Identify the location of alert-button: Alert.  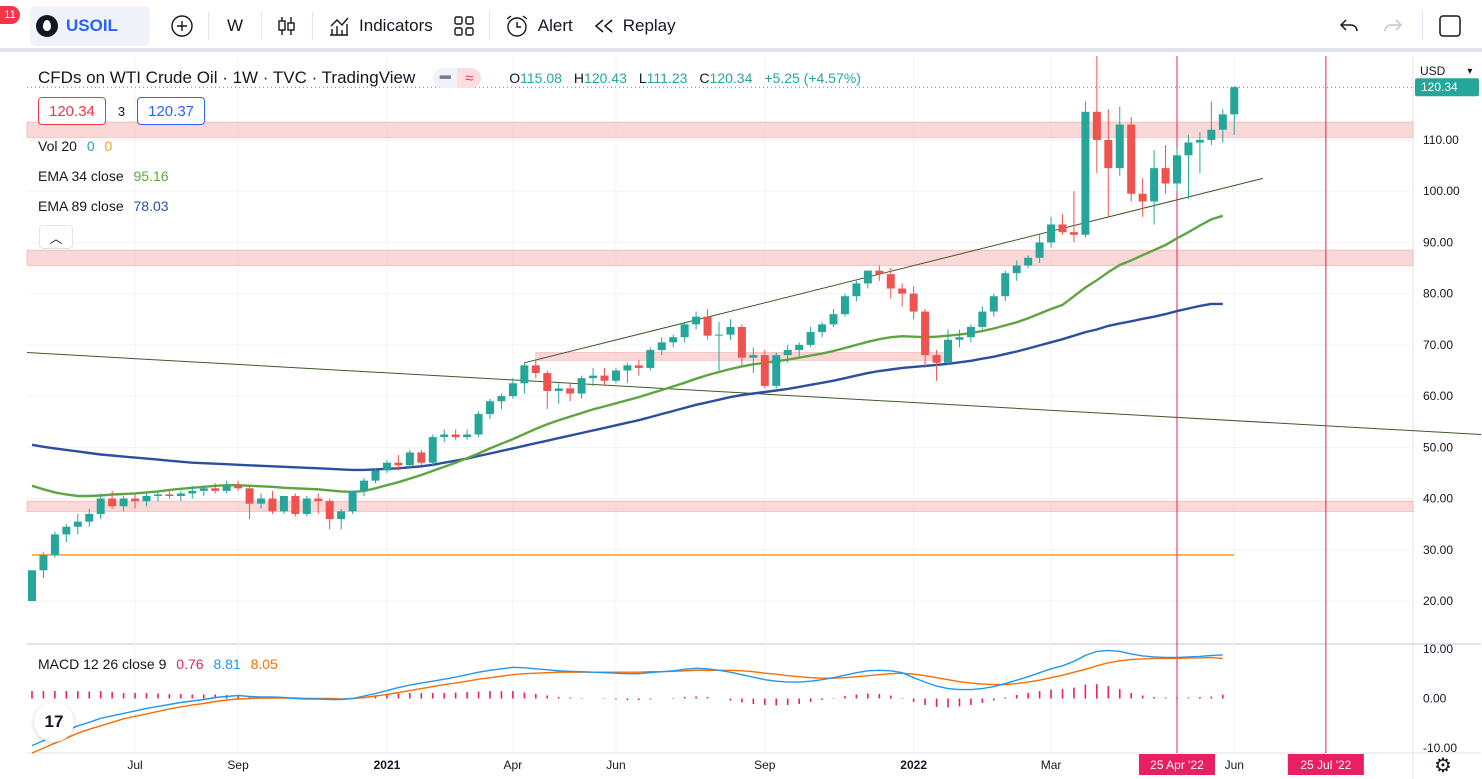
(538, 26).